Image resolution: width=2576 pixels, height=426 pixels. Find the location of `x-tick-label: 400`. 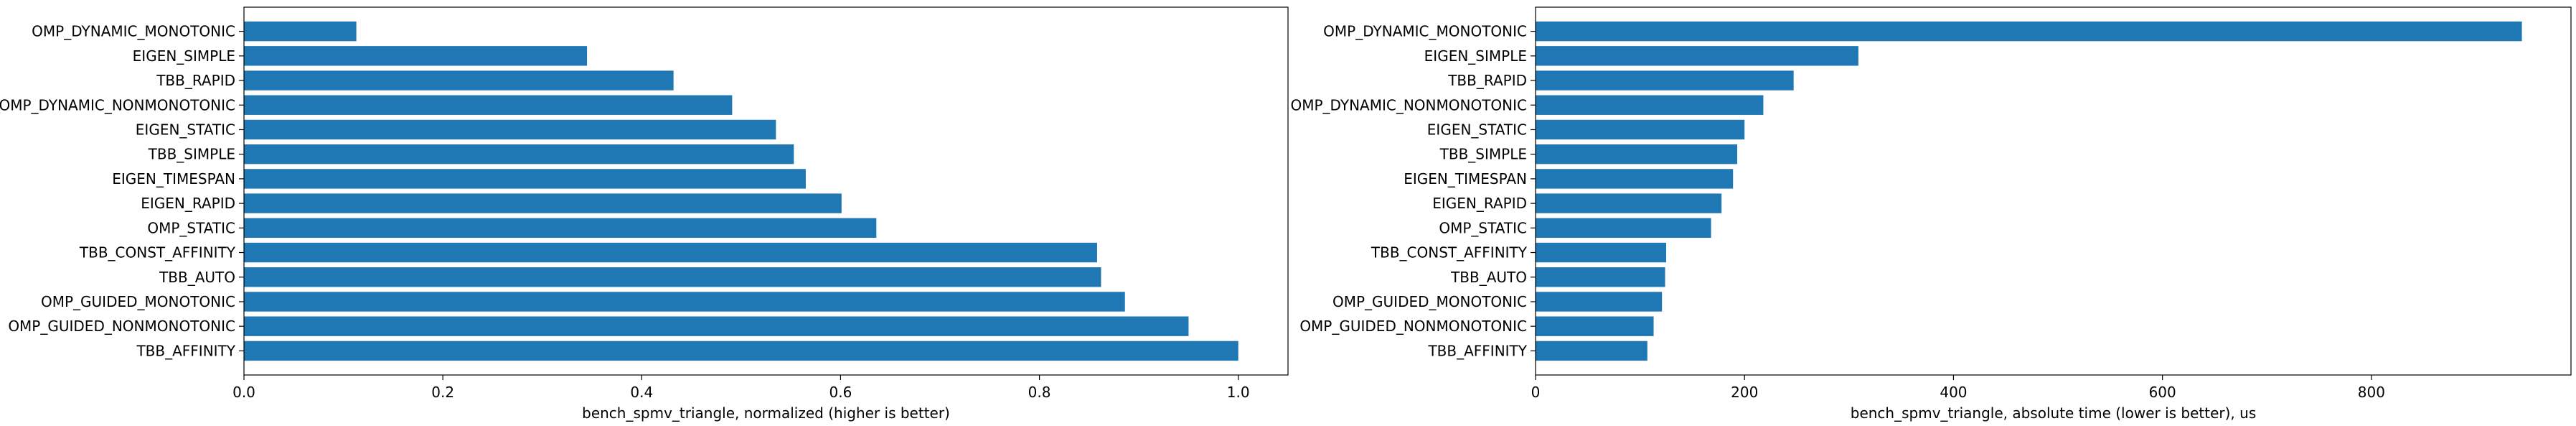

x-tick-label: 400 is located at coordinates (1953, 393).